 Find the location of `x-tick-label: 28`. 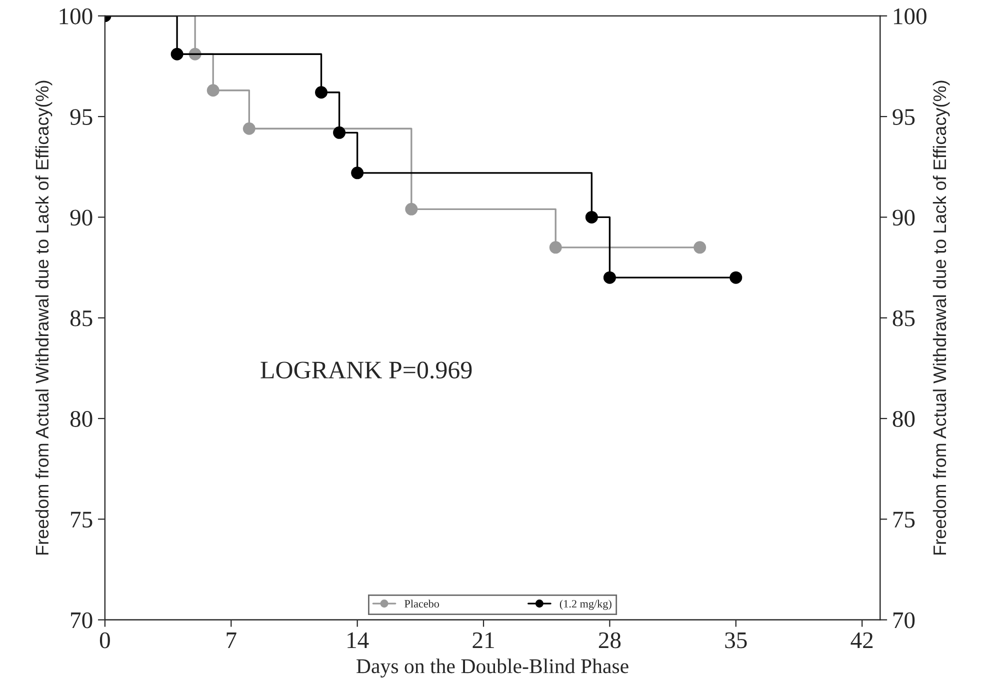

x-tick-label: 28 is located at coordinates (609, 640).